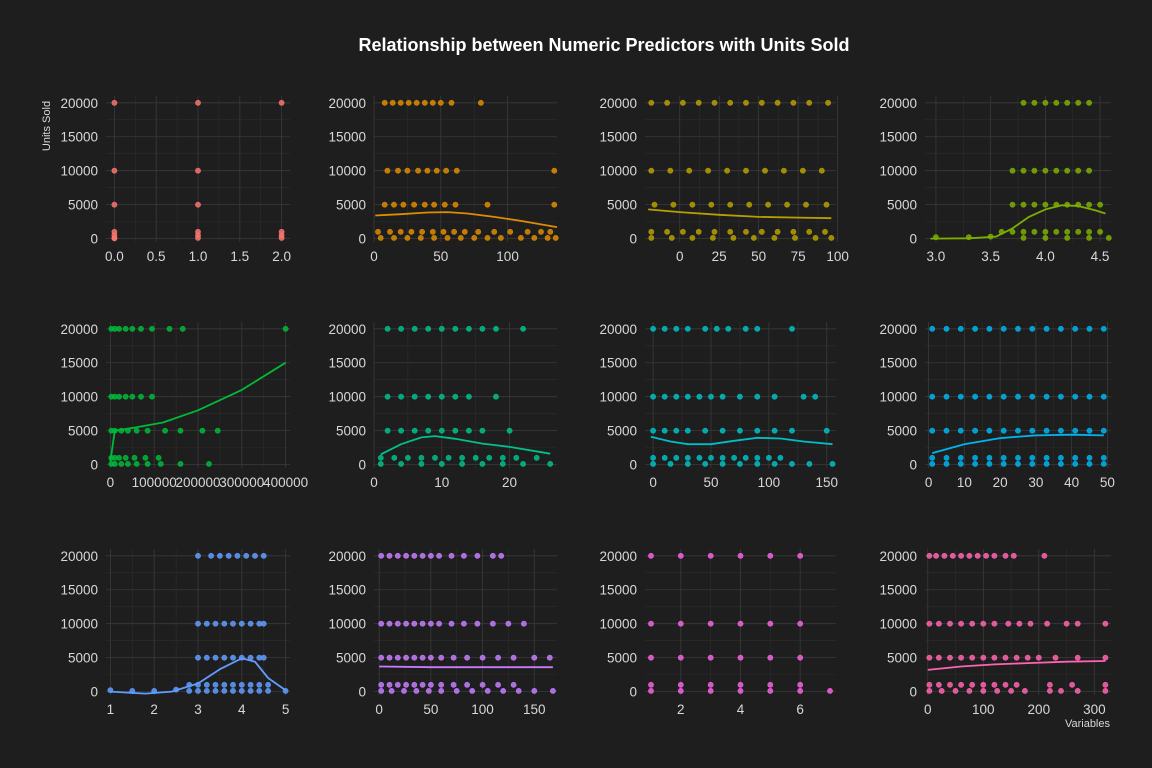 The image size is (1152, 768). What do you see at coordinates (1039, 709) in the screenshot?
I see `x-tick-label: 200` at bounding box center [1039, 709].